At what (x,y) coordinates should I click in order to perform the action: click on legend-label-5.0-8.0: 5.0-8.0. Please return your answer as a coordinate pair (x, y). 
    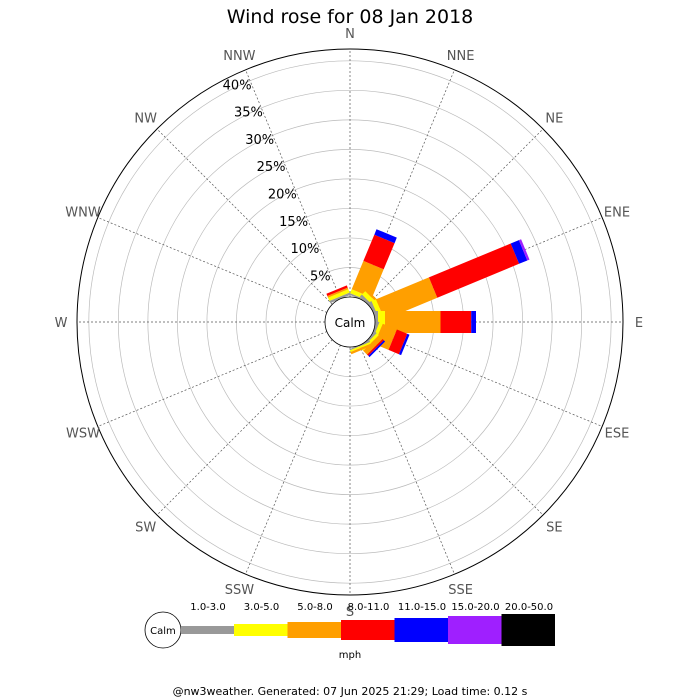
    Looking at the image, I should click on (314, 607).